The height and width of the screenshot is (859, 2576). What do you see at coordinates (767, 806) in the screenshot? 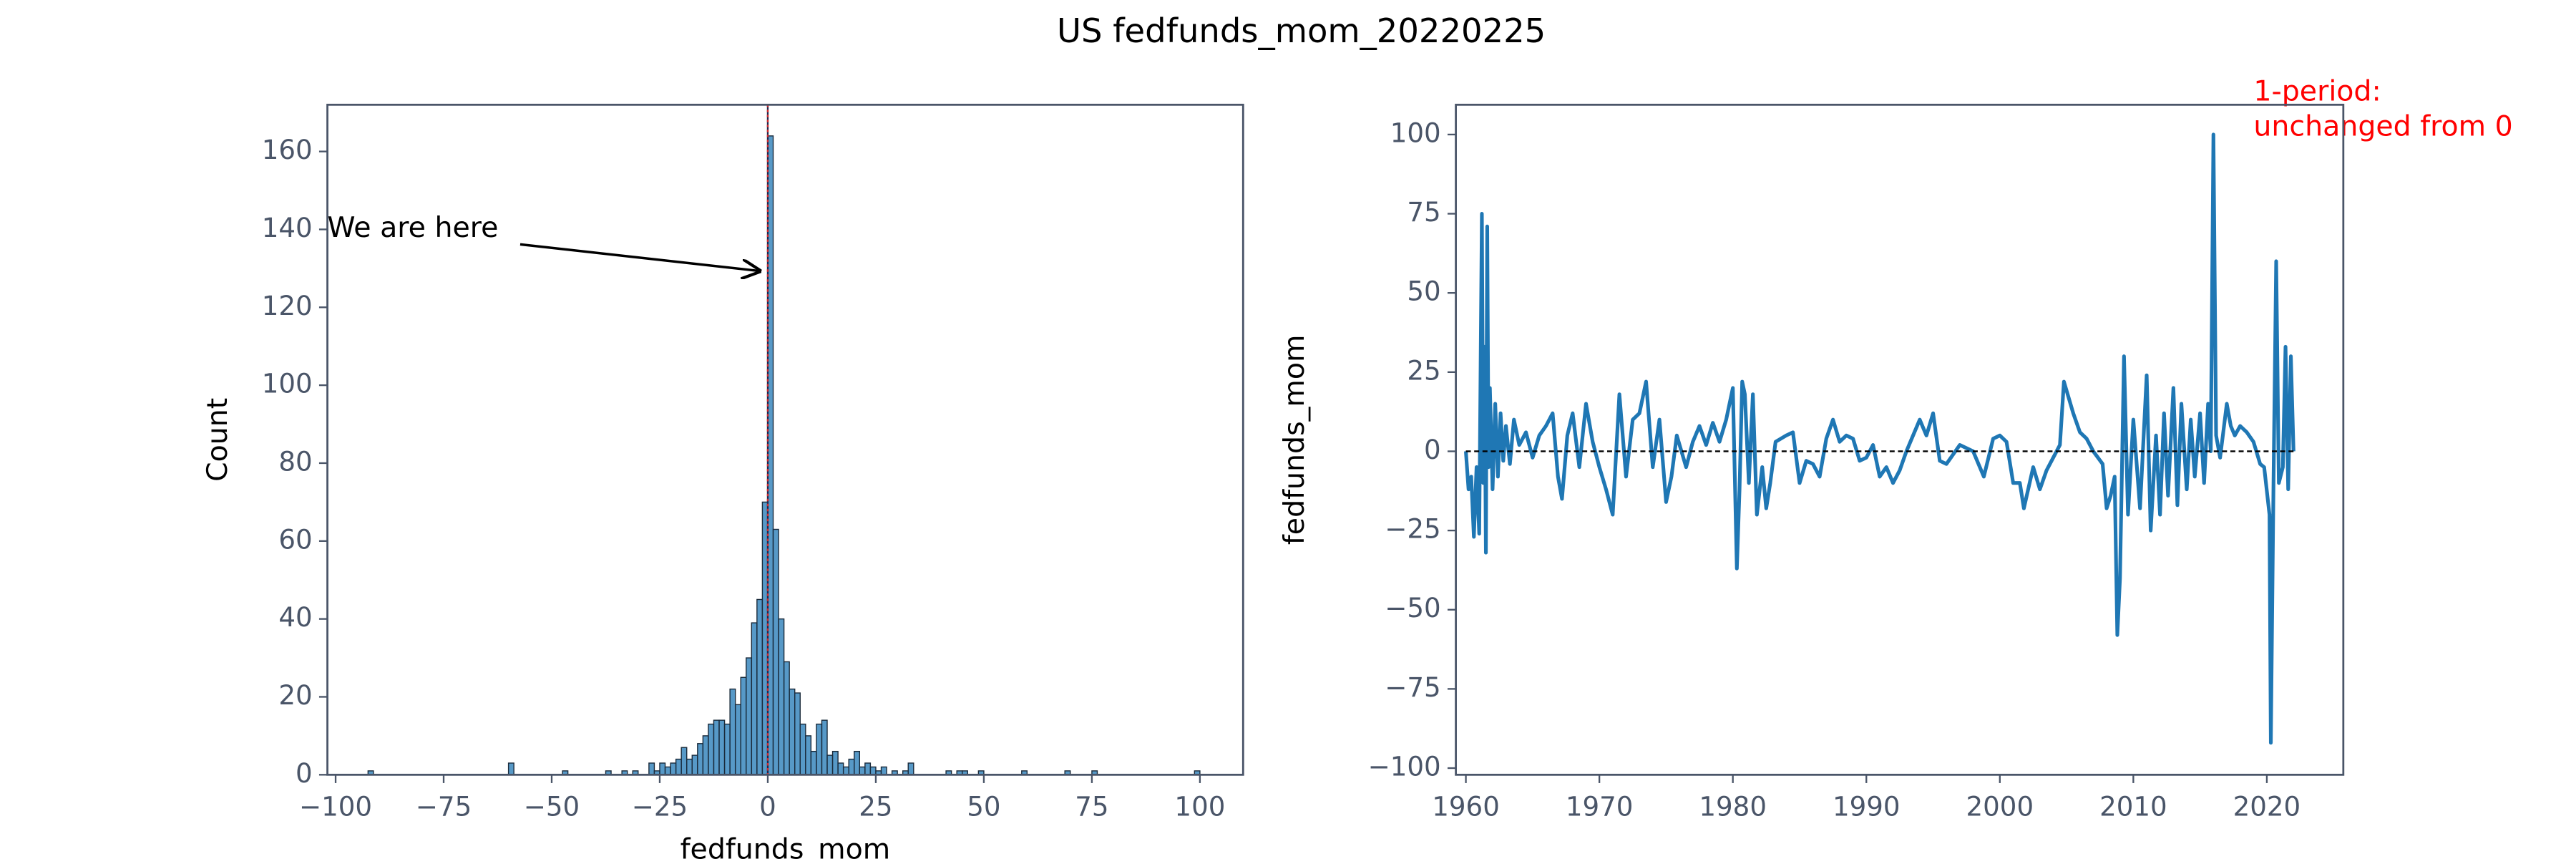
I see `x-tick-label: 0` at bounding box center [767, 806].